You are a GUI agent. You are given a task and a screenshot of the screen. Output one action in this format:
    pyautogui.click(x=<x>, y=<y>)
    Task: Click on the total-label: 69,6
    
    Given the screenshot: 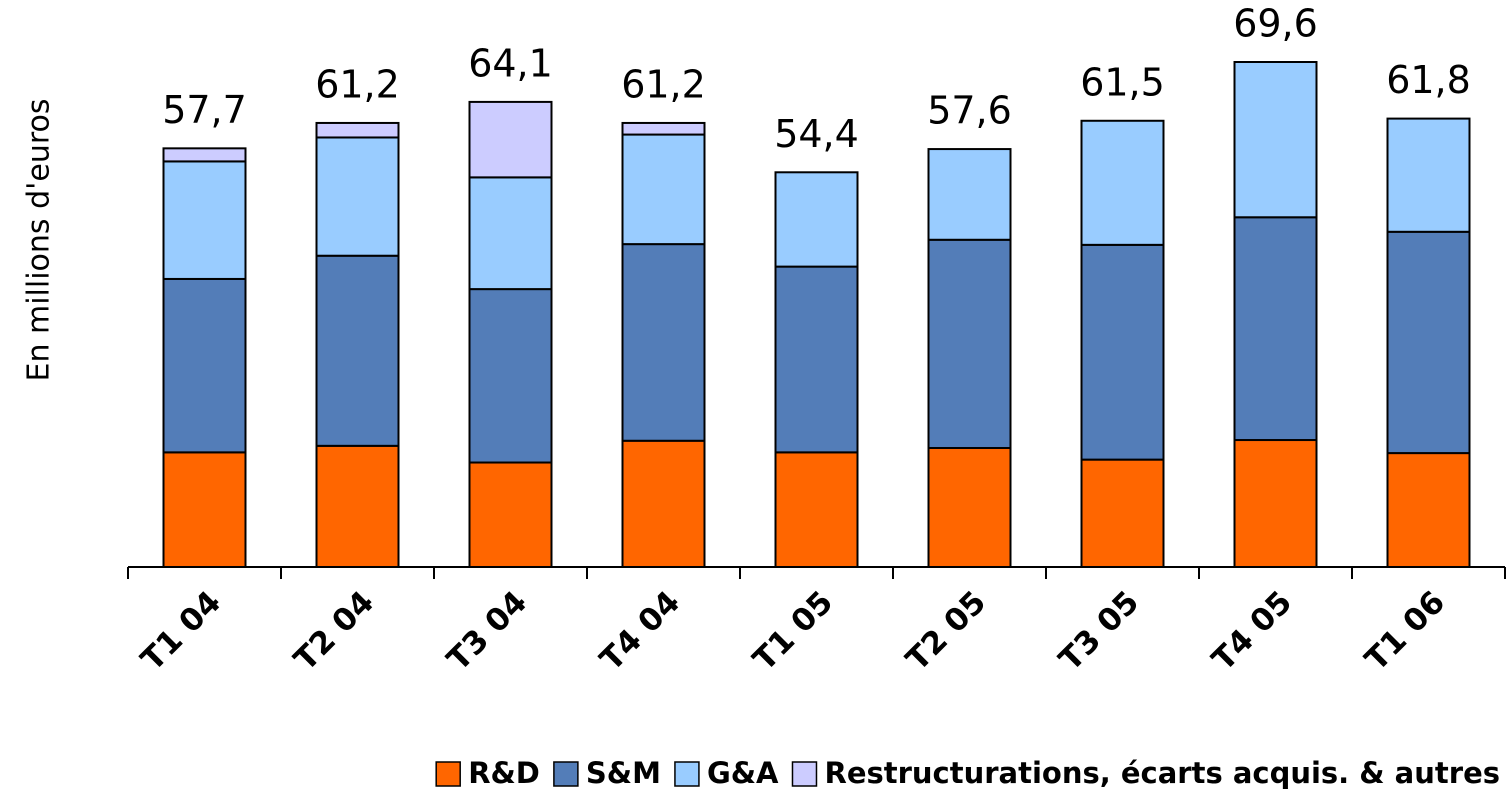 What is the action you would take?
    pyautogui.click(x=1275, y=24)
    